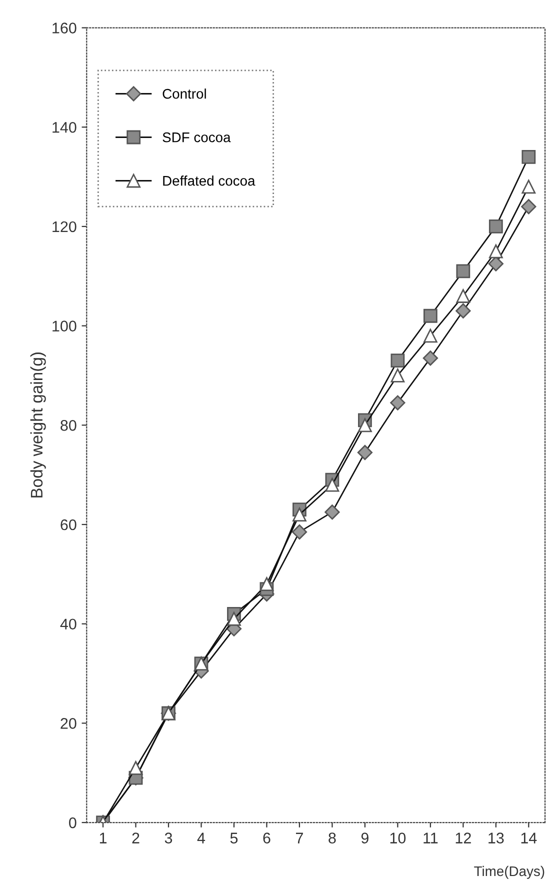 The width and height of the screenshot is (559, 896). What do you see at coordinates (266, 838) in the screenshot?
I see `x-tick-label: 6` at bounding box center [266, 838].